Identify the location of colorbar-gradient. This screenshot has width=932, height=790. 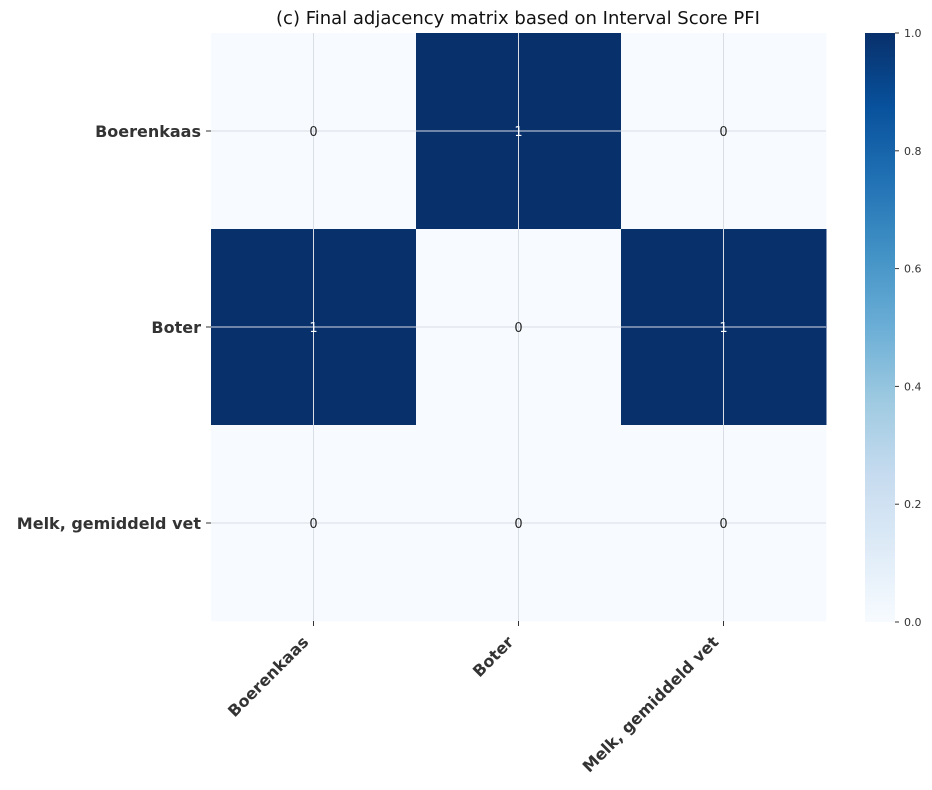
(880, 327).